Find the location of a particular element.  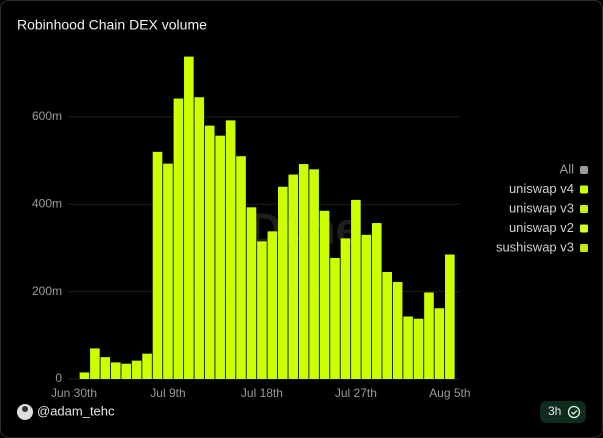

check-icon is located at coordinates (574, 412).